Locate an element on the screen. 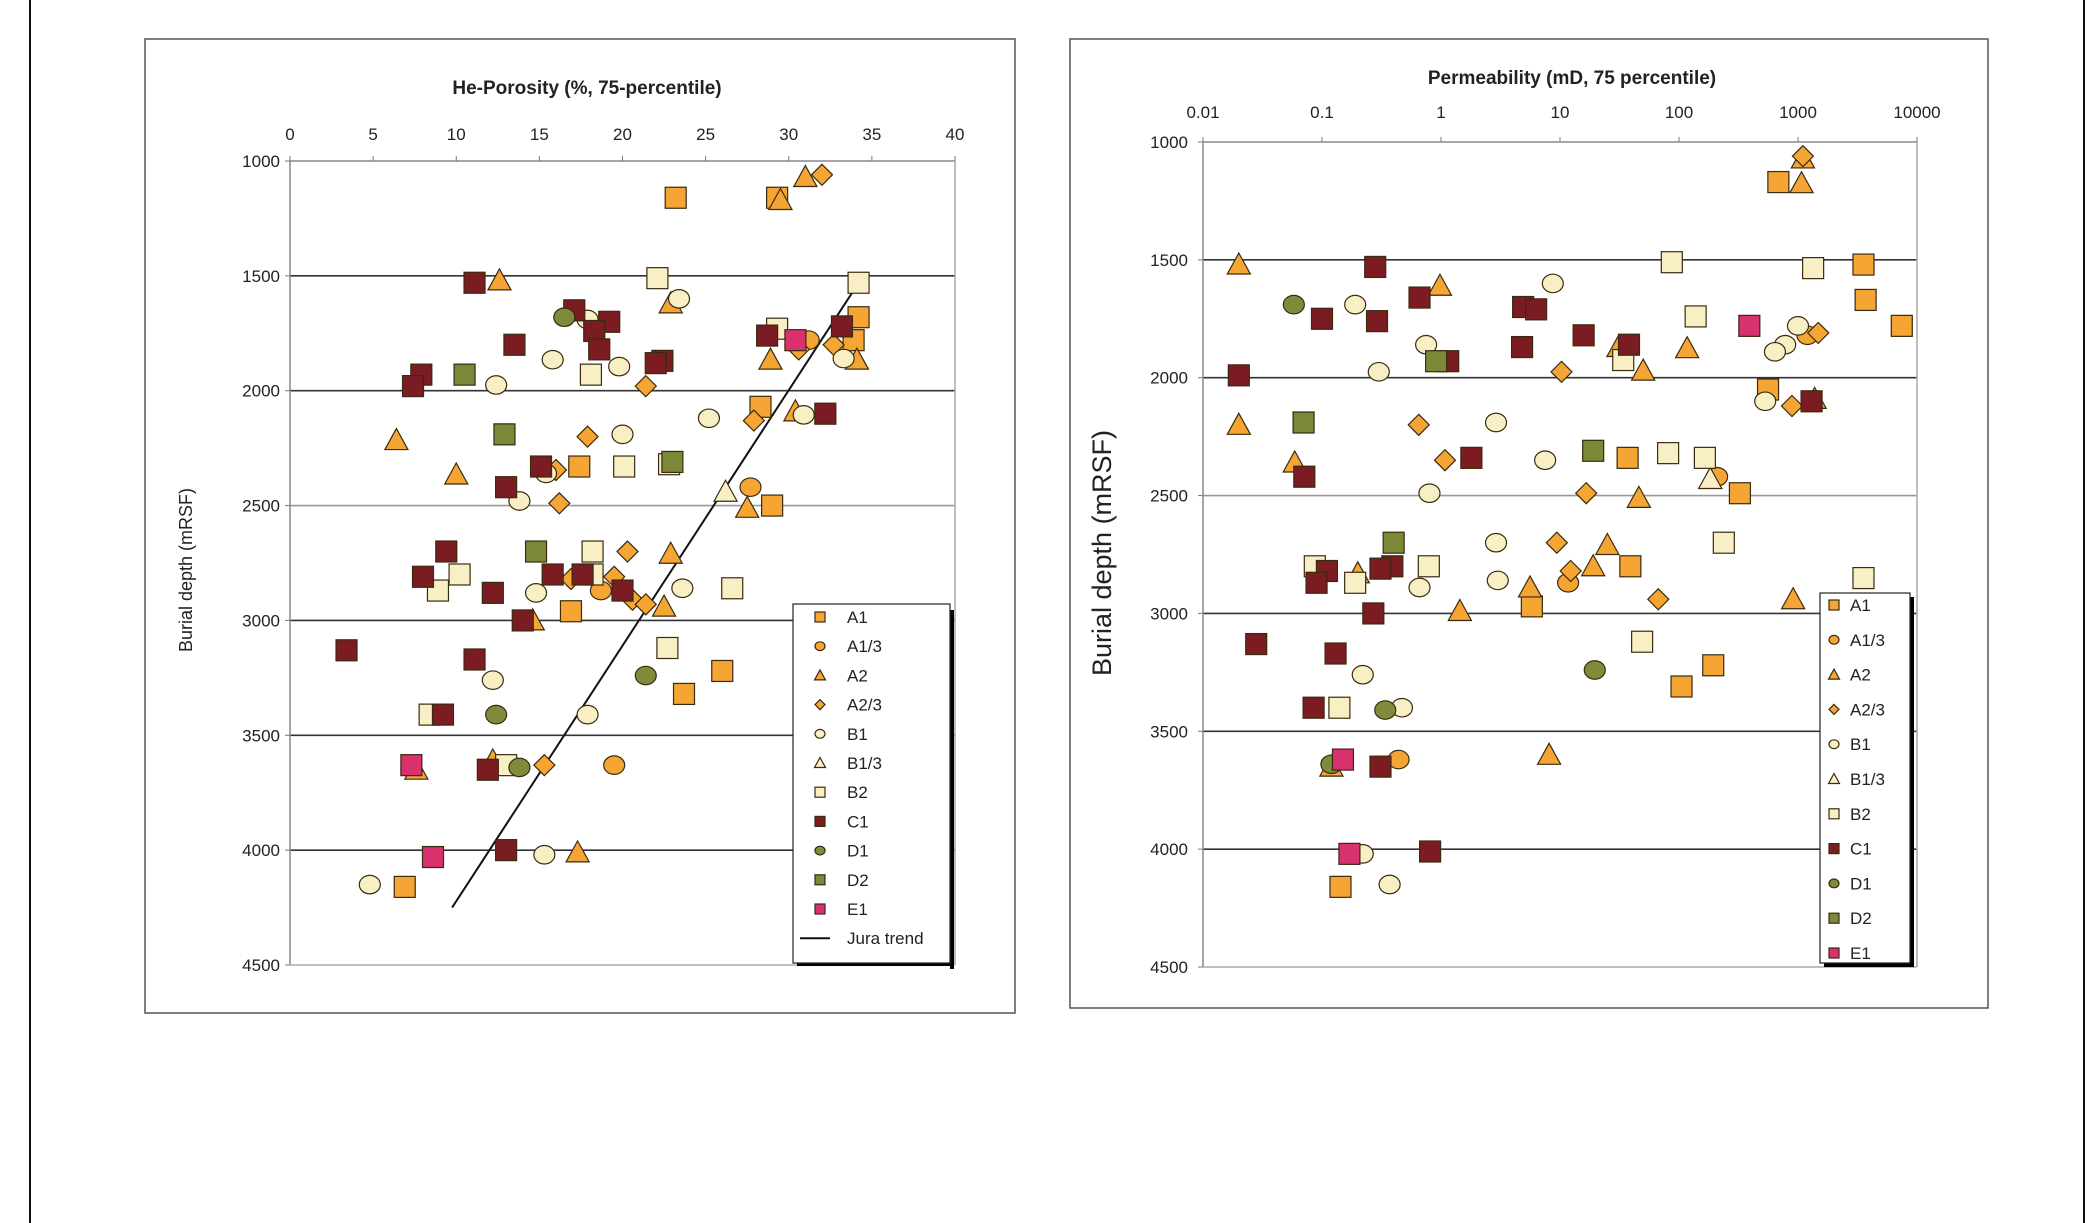  legend-marker-a2 is located at coordinates (820, 674).